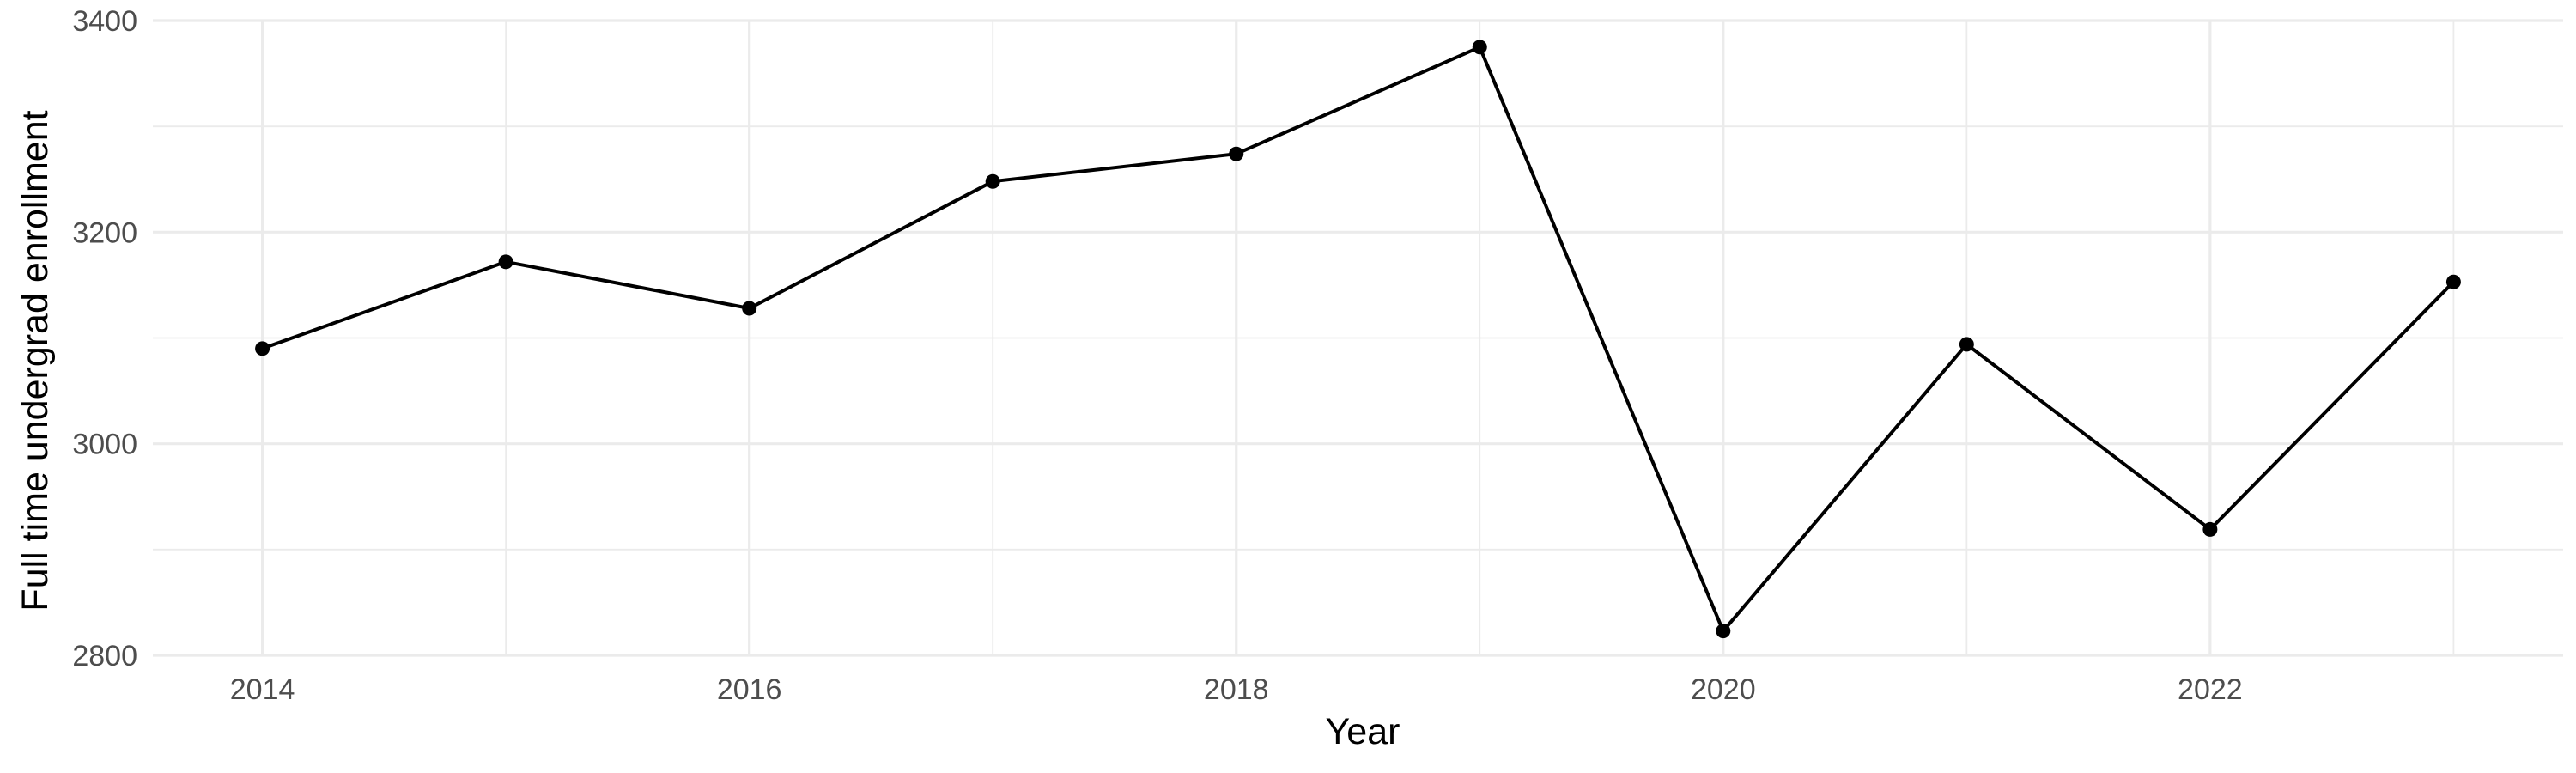 This screenshot has width=2576, height=773. I want to click on y-axis-tick-labels: 2800 3000 3200 3400, so click(104, 339).